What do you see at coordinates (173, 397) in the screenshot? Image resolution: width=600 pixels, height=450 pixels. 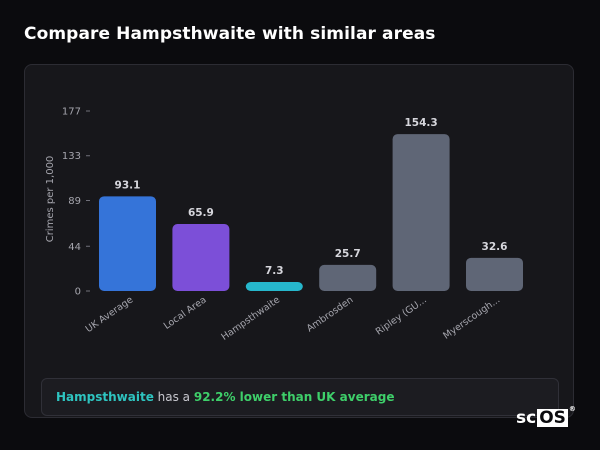 I see `summary-text: has a` at bounding box center [173, 397].